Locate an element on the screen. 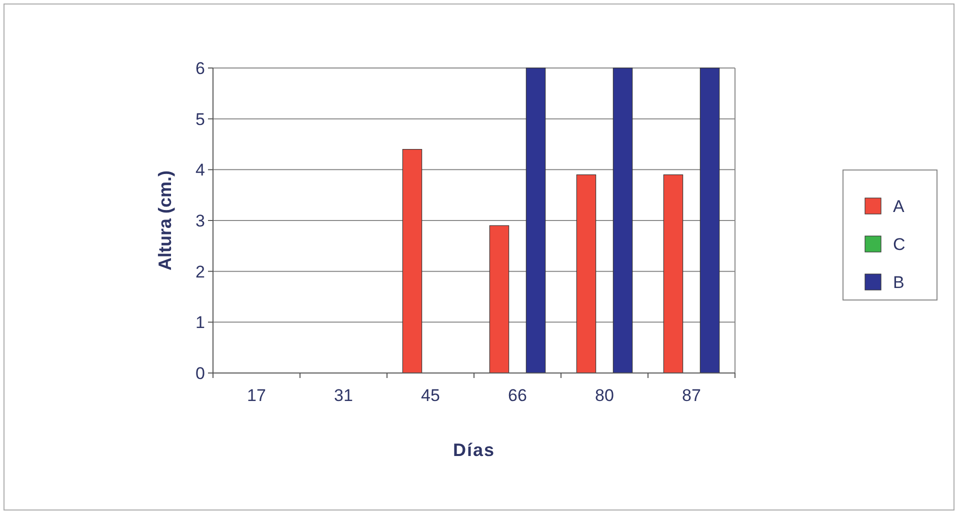  y-tick-label: 6 is located at coordinates (200, 68).